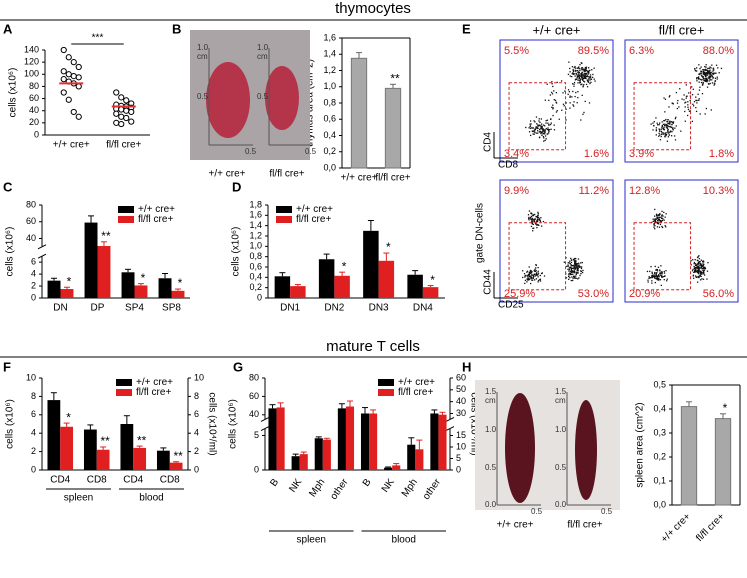 The image size is (747, 578). I want to click on column-header: +/+ cre+, so click(556, 29).